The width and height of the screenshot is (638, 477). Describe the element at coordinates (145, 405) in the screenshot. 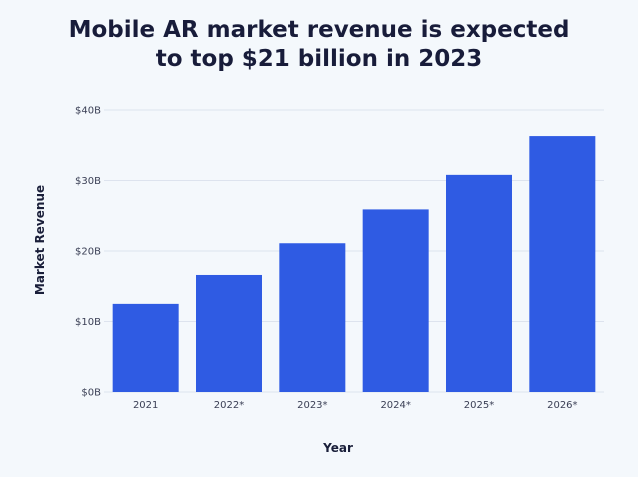

I see `x-tick-label: 2021` at that location.